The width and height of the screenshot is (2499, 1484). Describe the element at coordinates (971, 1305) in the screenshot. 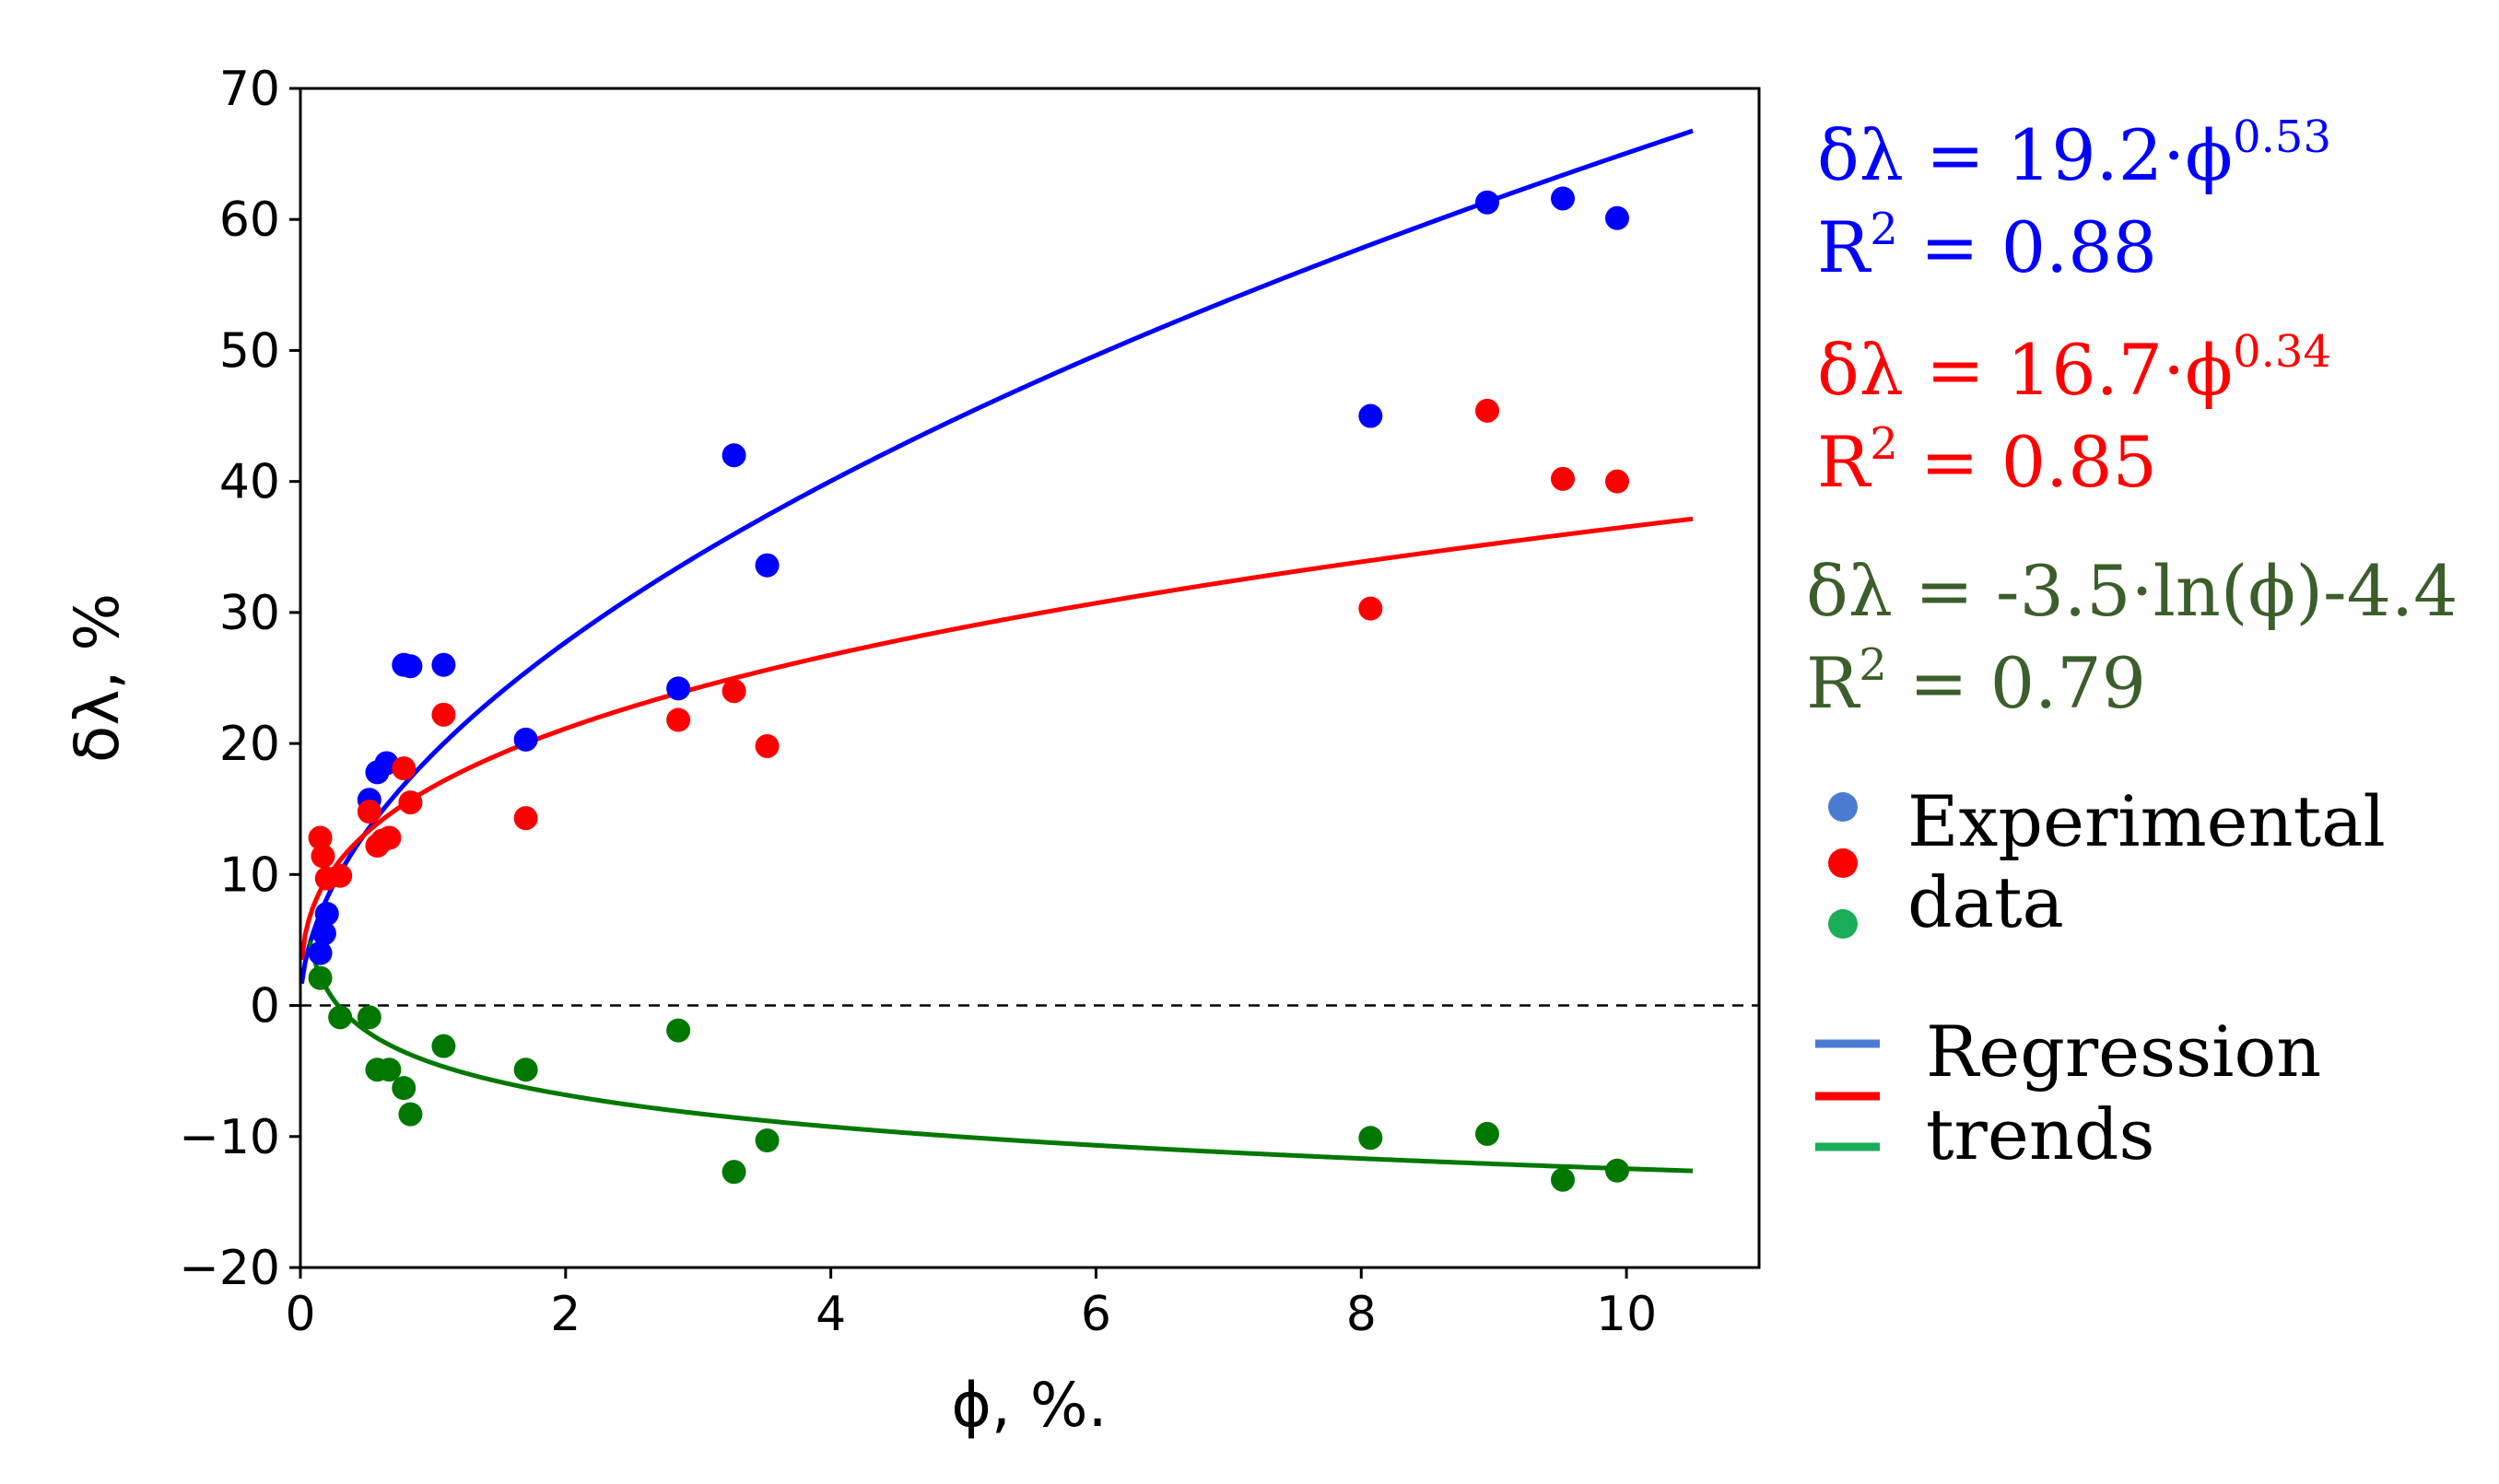

I see `x-axis-ticks: 0 2 4 6 8 10` at that location.